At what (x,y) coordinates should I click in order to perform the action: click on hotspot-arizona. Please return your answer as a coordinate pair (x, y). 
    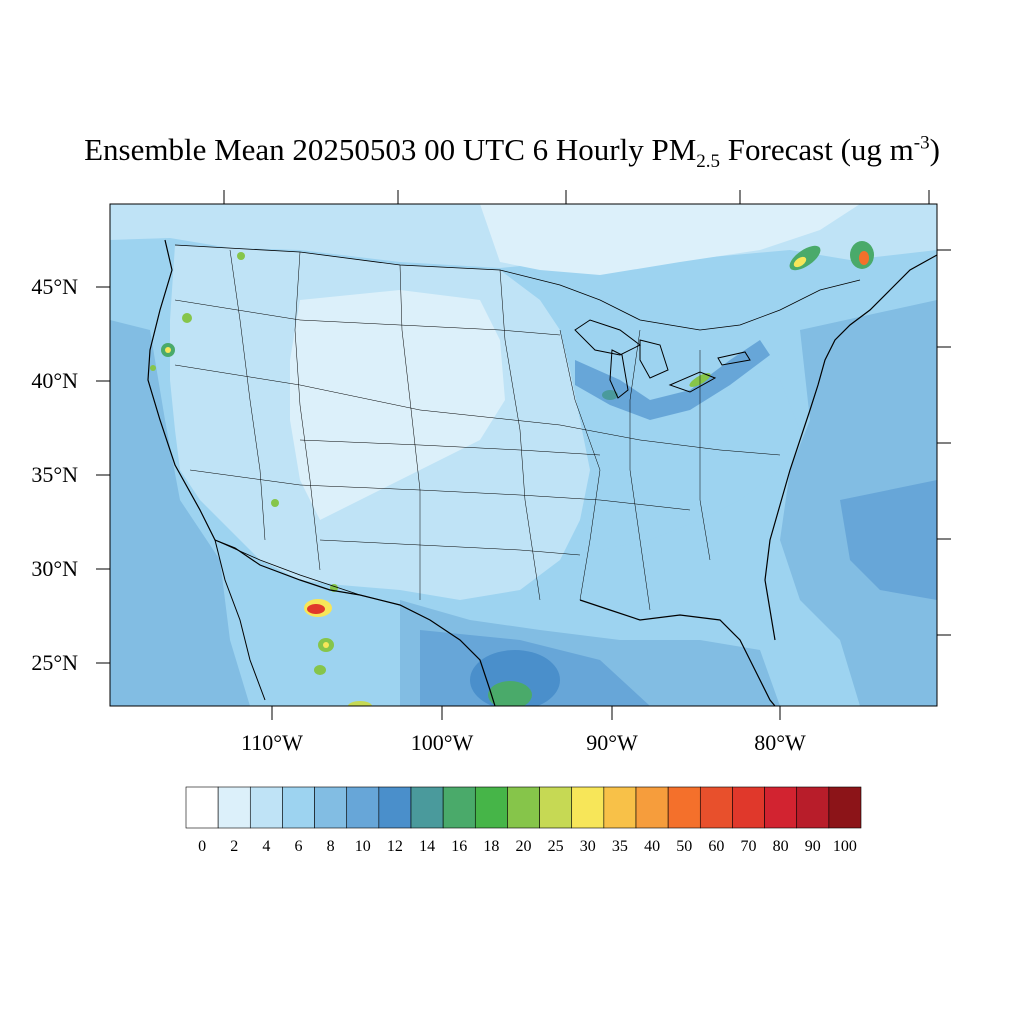
    Looking at the image, I should click on (275, 503).